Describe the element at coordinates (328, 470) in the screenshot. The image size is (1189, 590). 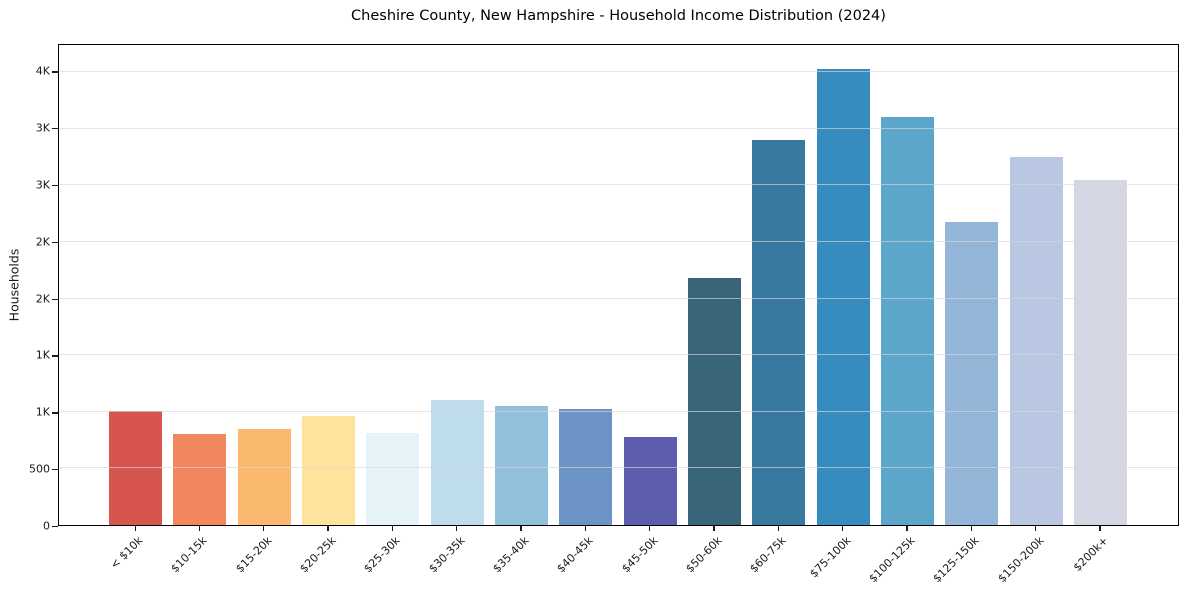
I see `bar-20-25k` at that location.